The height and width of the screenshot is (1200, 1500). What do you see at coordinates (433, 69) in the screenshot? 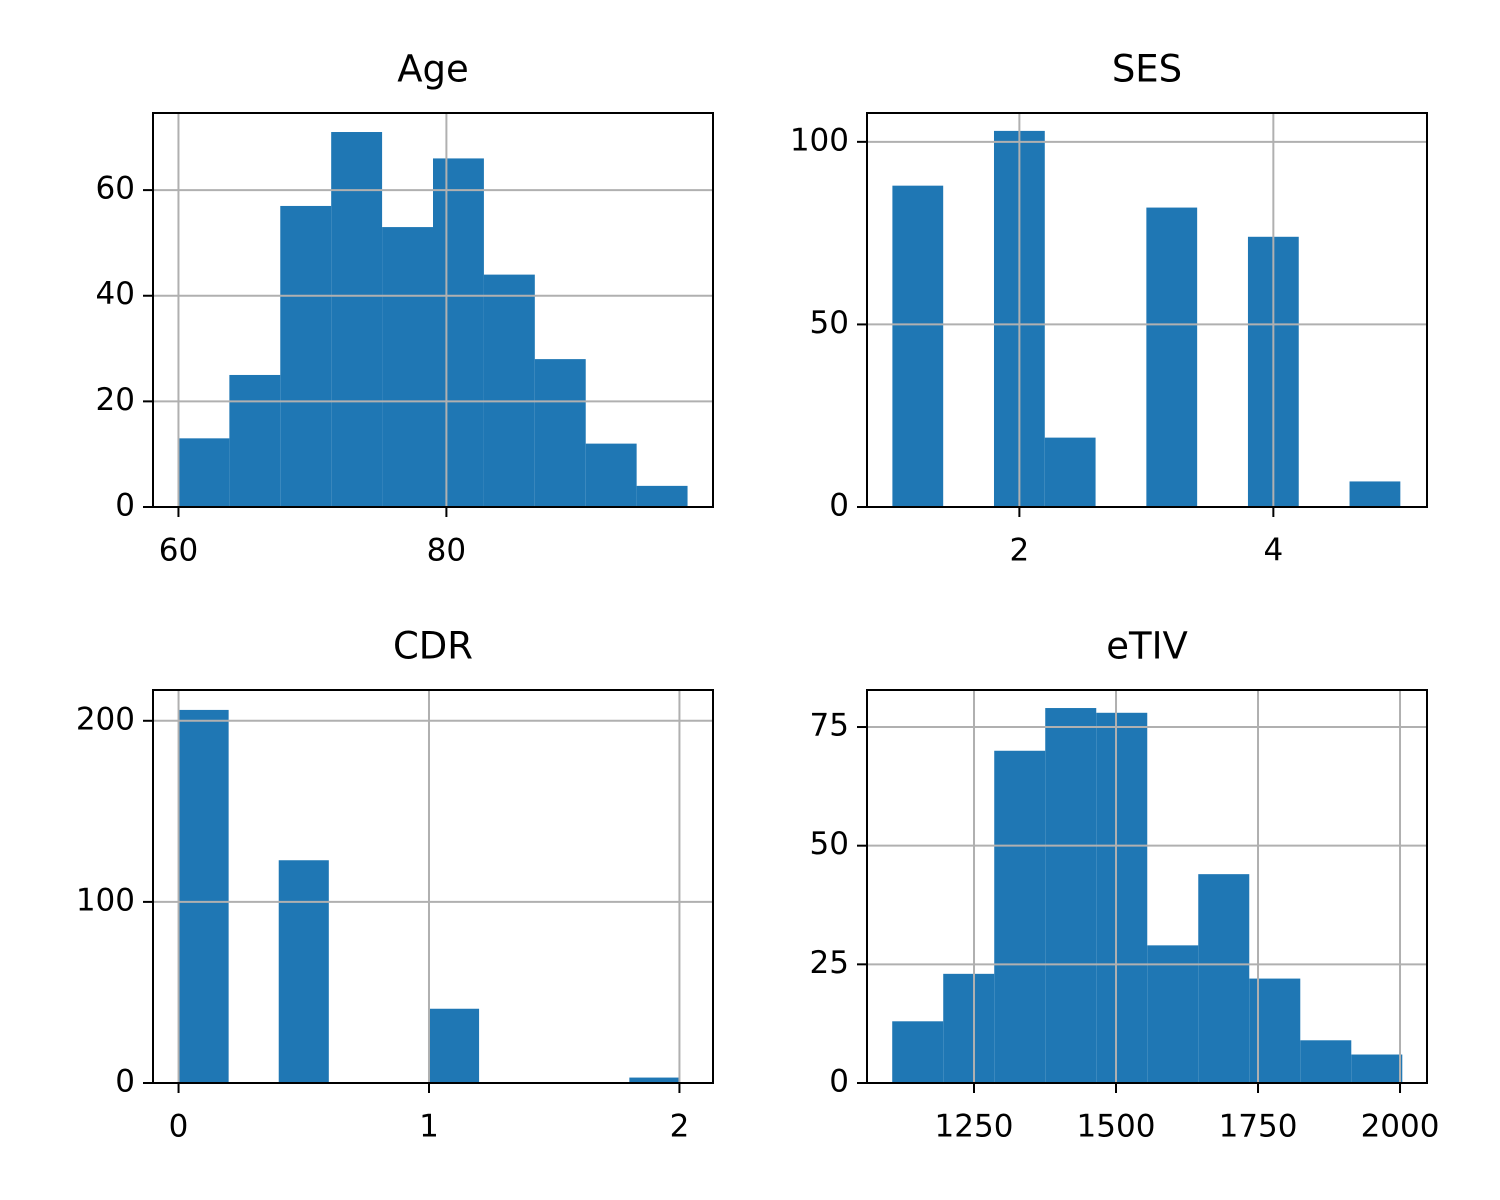
I see `subplot-title: Age` at bounding box center [433, 69].